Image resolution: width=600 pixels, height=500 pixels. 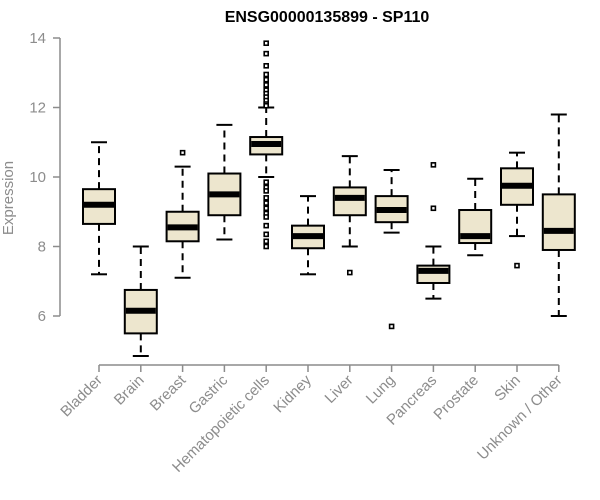 I want to click on y-tick-label: 14, so click(x=37, y=38).